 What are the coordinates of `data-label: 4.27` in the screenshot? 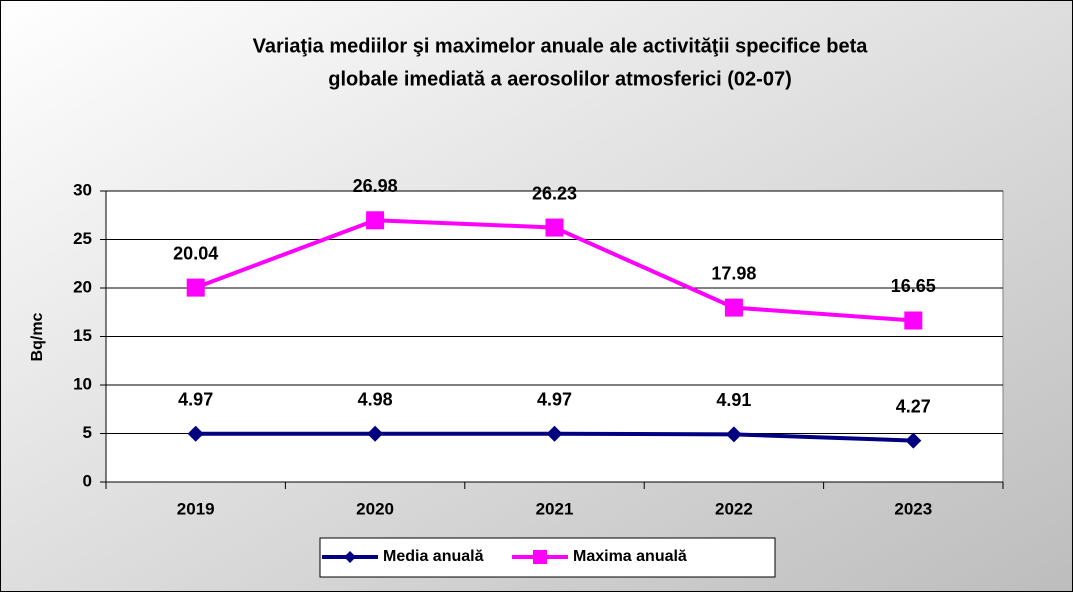 It's located at (913, 406).